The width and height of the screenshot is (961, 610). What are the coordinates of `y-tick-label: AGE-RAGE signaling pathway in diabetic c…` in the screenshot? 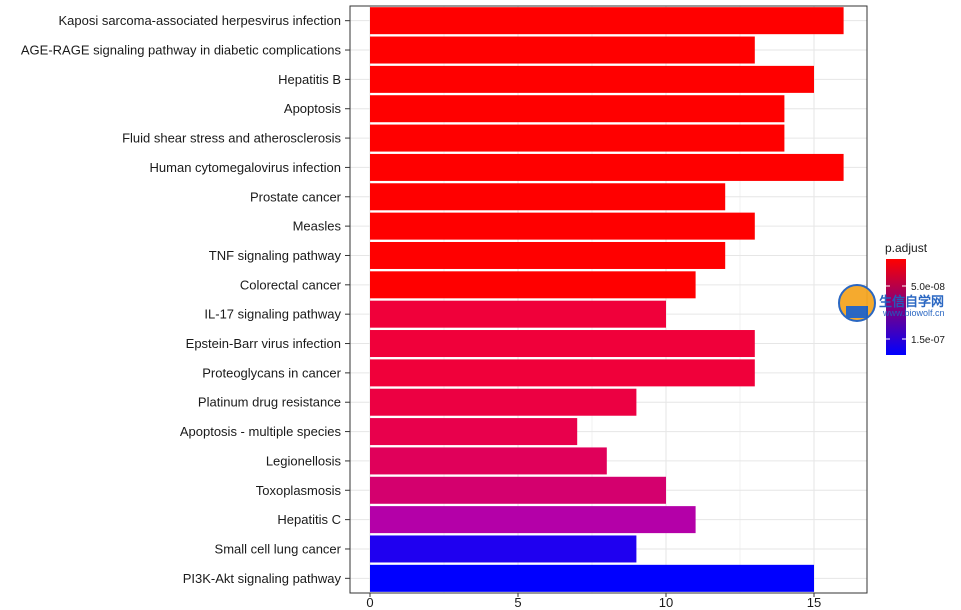 It's located at (181, 50).